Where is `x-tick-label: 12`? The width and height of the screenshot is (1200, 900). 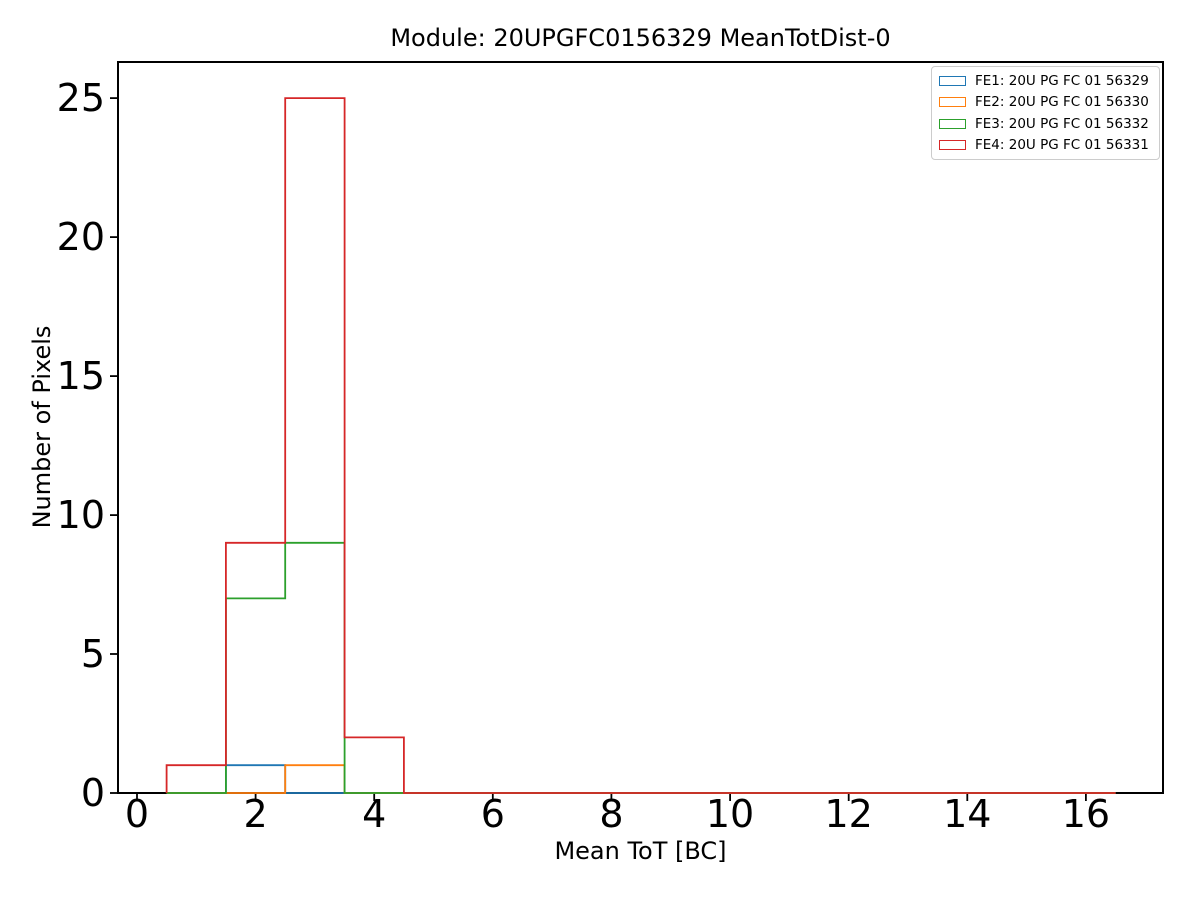
x-tick-label: 12 is located at coordinates (848, 814).